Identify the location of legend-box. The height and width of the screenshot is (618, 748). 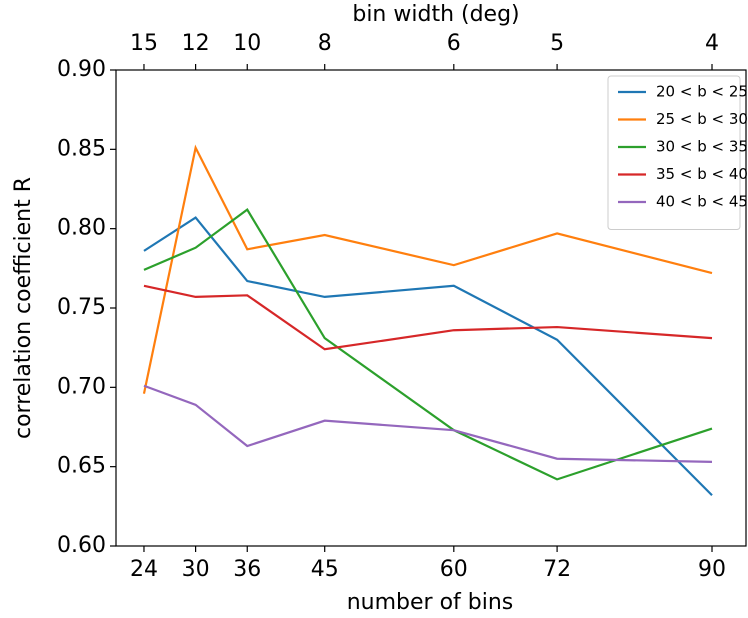
(674, 152).